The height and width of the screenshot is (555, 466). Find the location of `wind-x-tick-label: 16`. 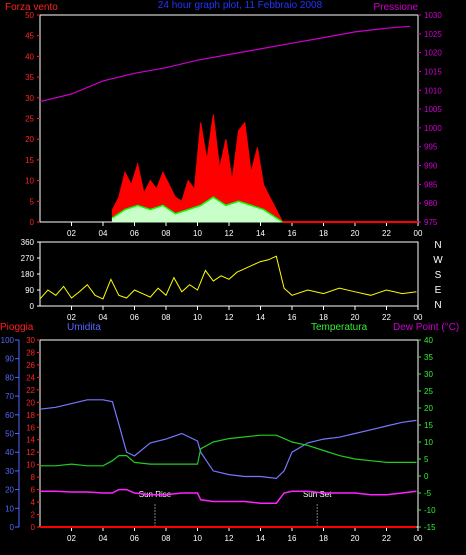

wind-x-tick-label: 16 is located at coordinates (292, 233).